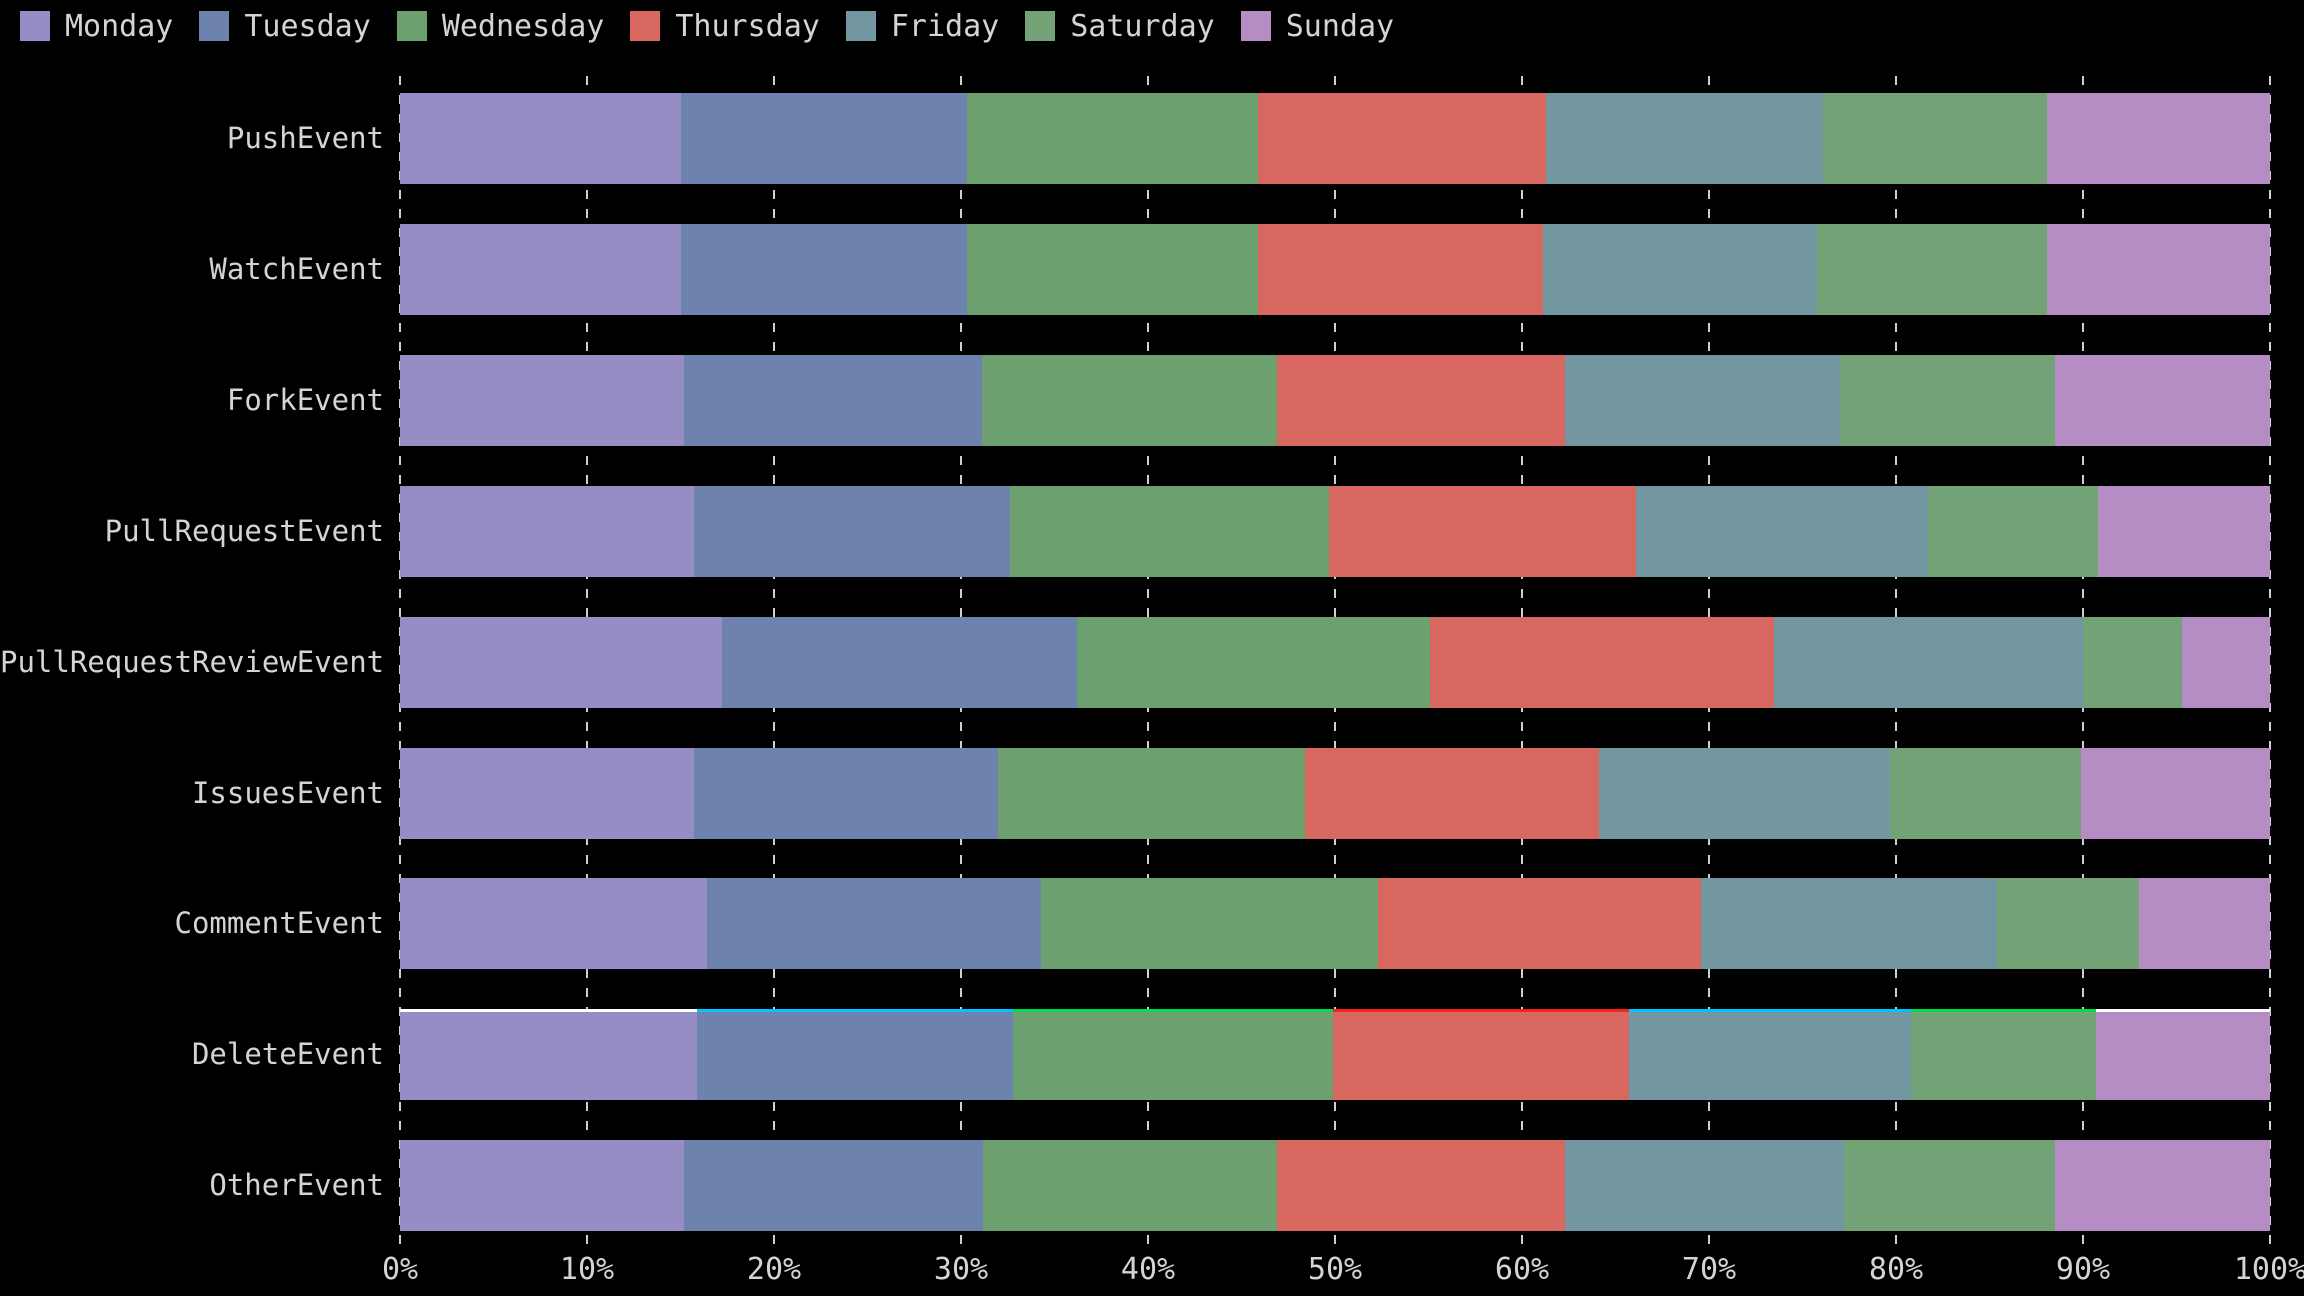 The width and height of the screenshot is (2304, 1296). Describe the element at coordinates (553, 924) in the screenshot. I see `bar-segment-commentevent-monday` at that location.